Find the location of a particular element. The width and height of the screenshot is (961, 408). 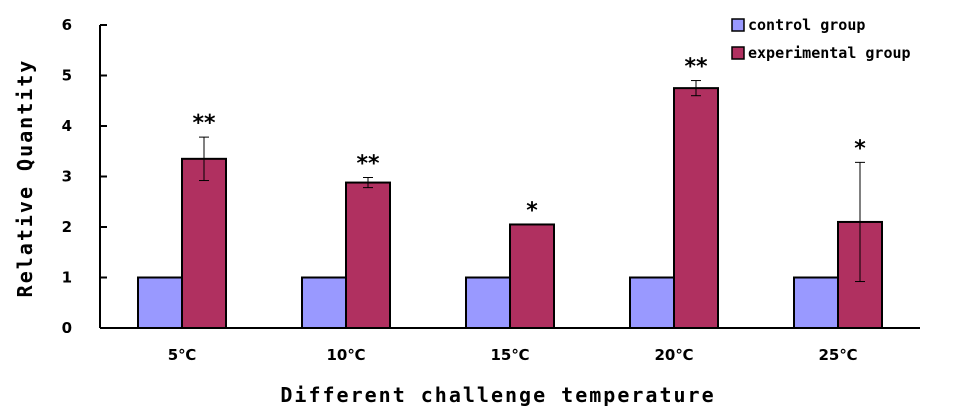

y-tick-label: 4 is located at coordinates (67, 126).